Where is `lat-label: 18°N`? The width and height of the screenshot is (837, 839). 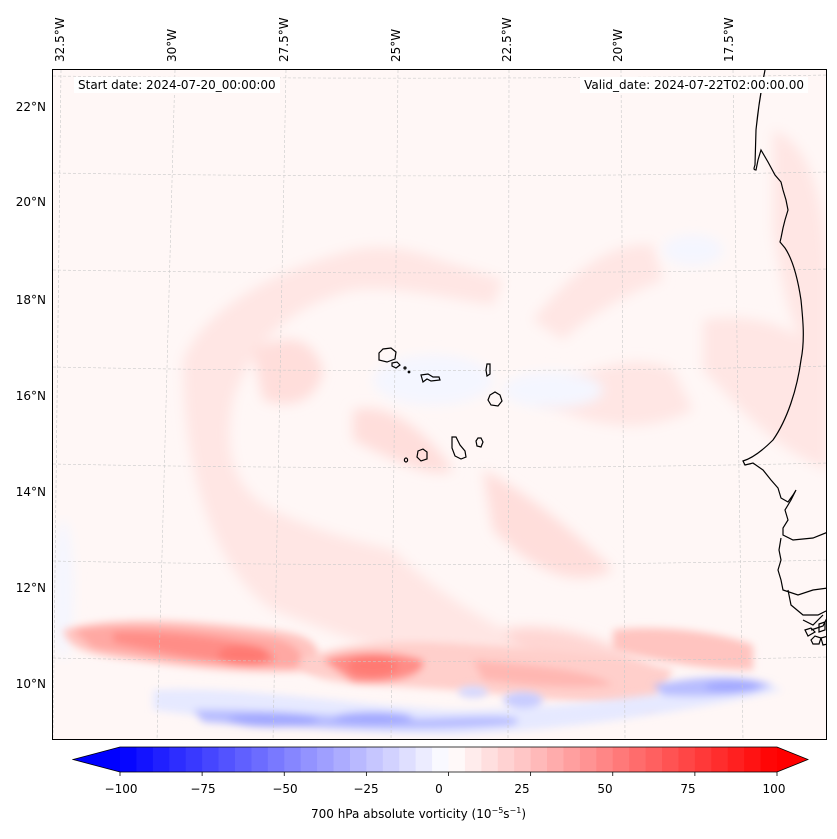
lat-label: 18°N is located at coordinates (30, 300).